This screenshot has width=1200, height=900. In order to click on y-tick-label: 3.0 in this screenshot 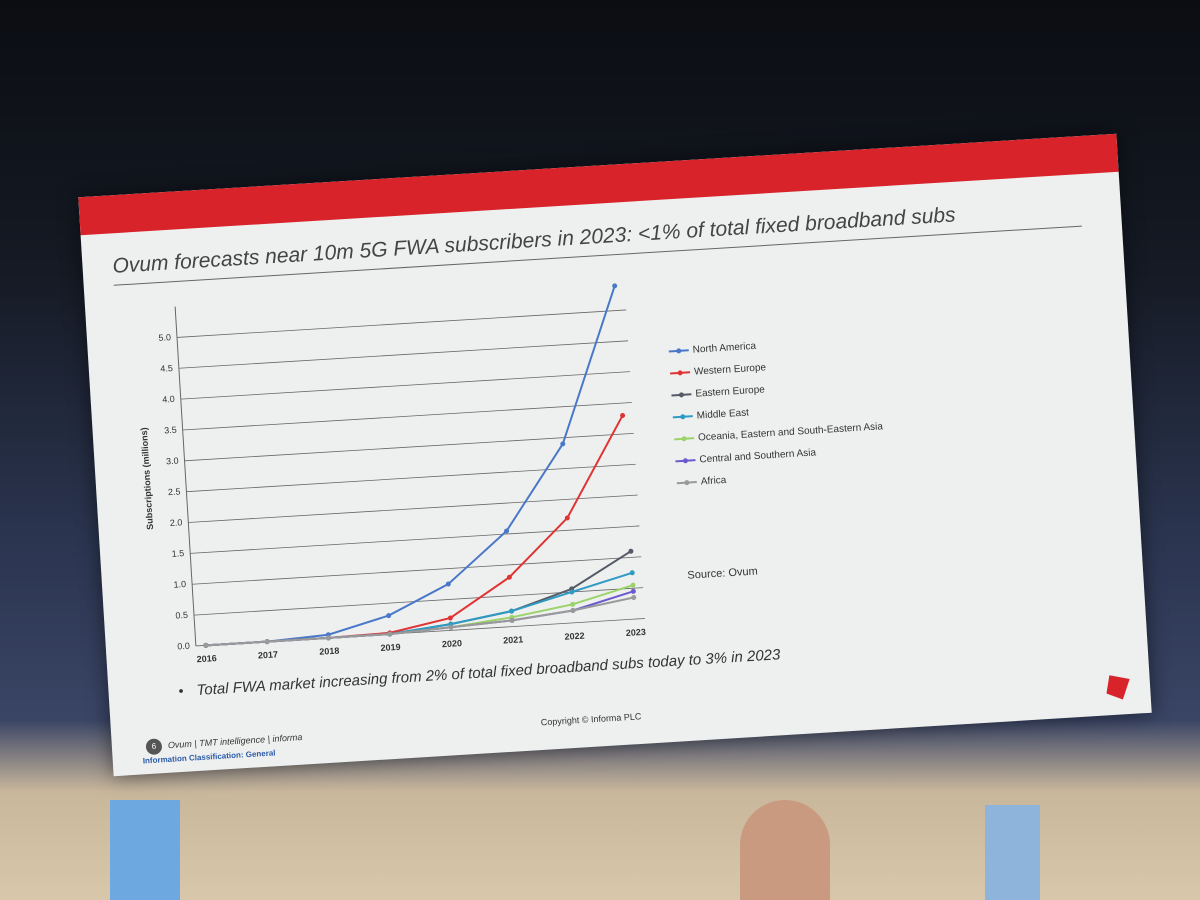, I will do `click(172, 461)`.